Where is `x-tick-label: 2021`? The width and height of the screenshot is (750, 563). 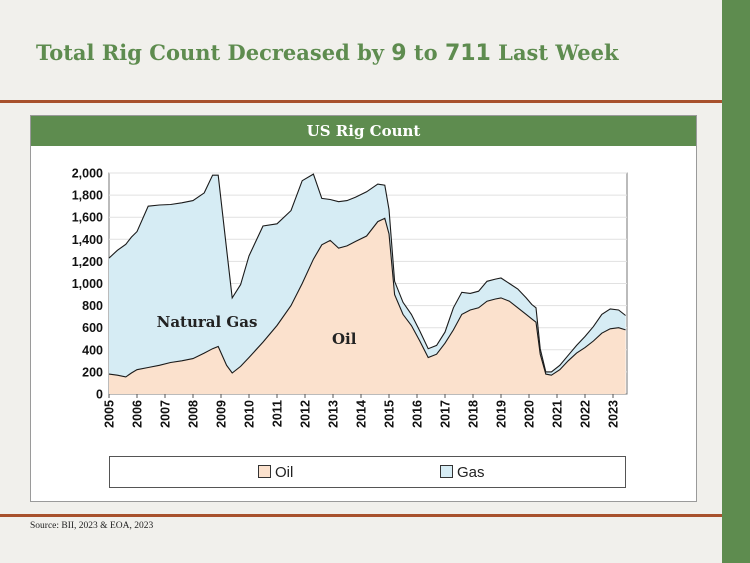
x-tick-label: 2021 is located at coordinates (558, 414).